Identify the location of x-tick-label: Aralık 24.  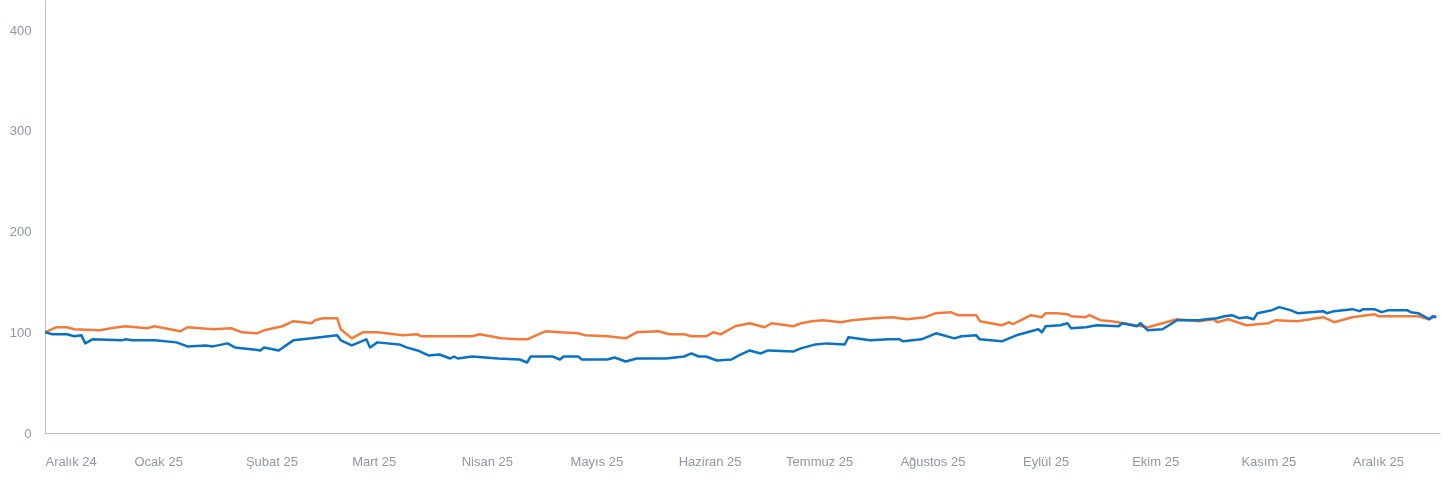
(71, 461).